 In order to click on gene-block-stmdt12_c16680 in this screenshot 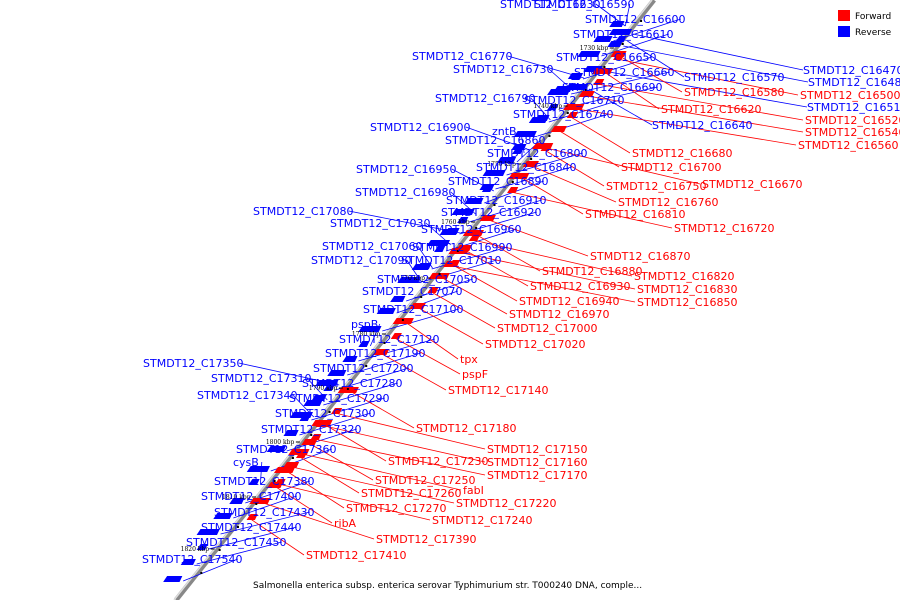, I will do `click(572, 115)`.